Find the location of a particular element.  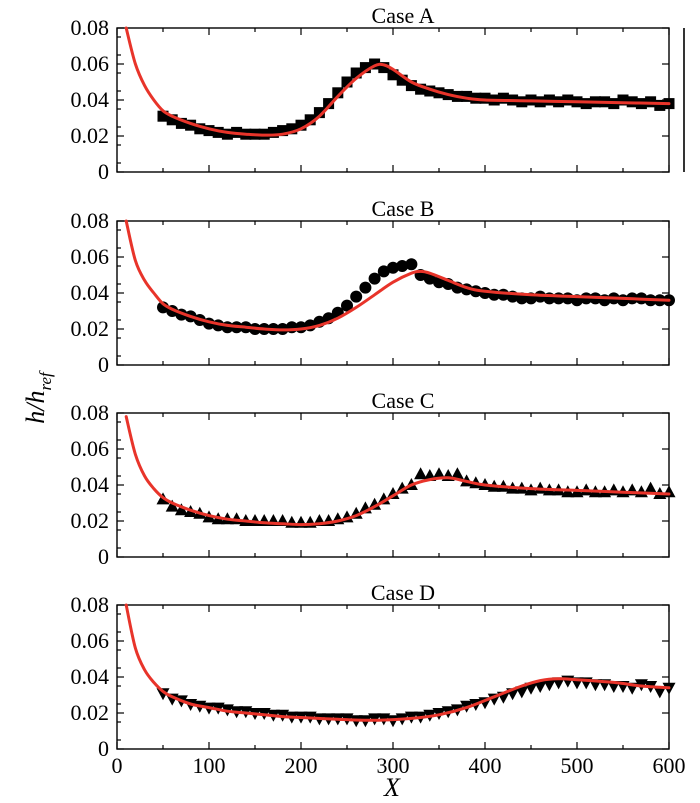

case-d-frame is located at coordinates (393, 677).